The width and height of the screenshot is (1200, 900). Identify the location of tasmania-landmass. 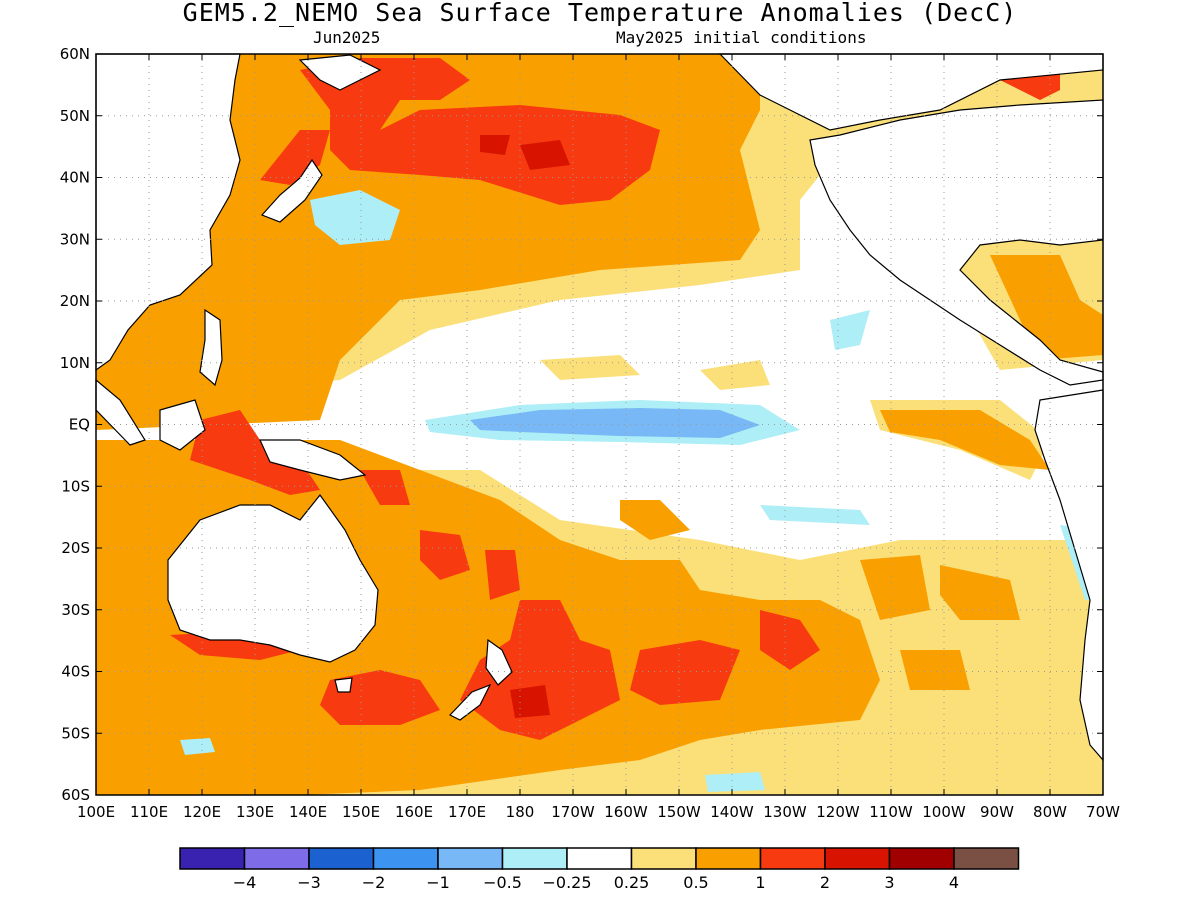
(343, 685).